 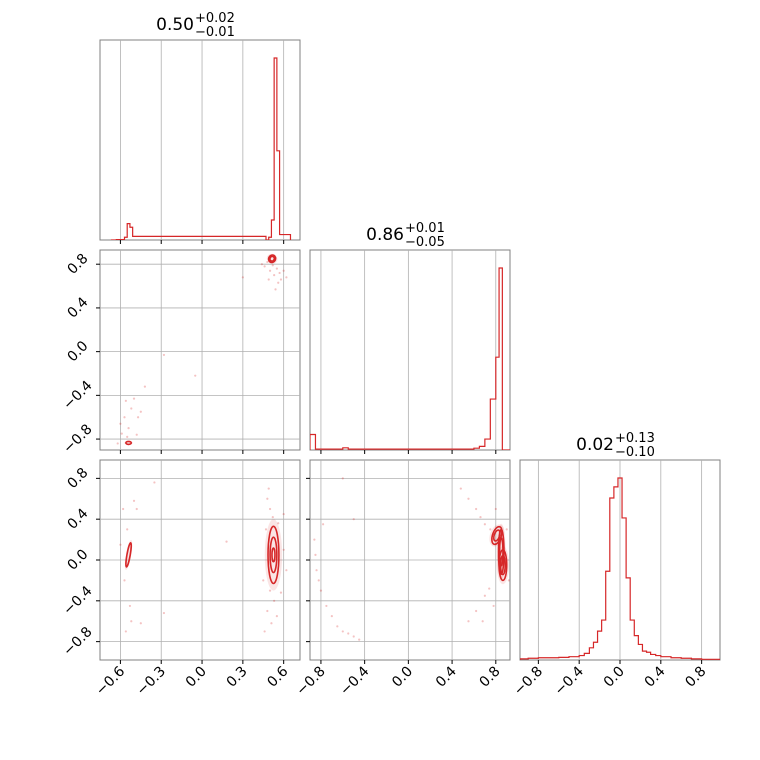 I want to click on param-title-plus: +0.13, so click(x=635, y=438).